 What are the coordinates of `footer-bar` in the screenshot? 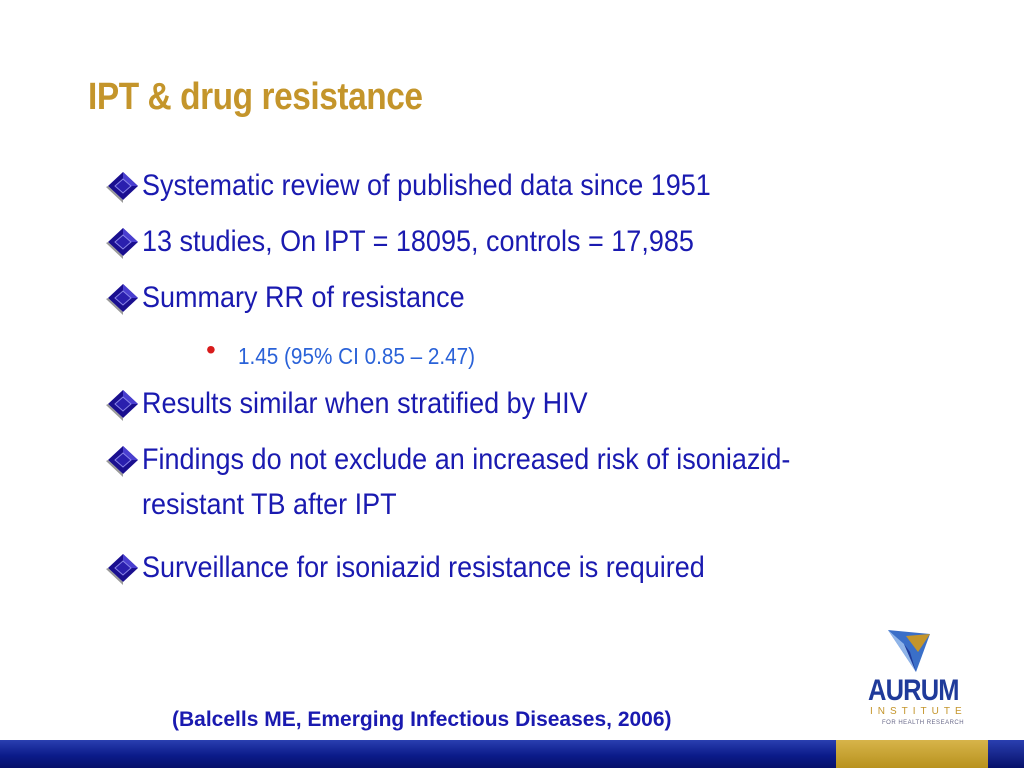 It's located at (512, 754).